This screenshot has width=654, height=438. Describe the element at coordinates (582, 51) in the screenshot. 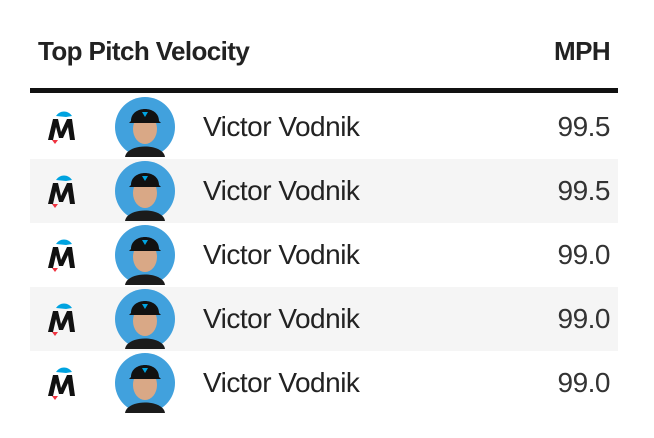

I see `header-unit: MPH` at that location.